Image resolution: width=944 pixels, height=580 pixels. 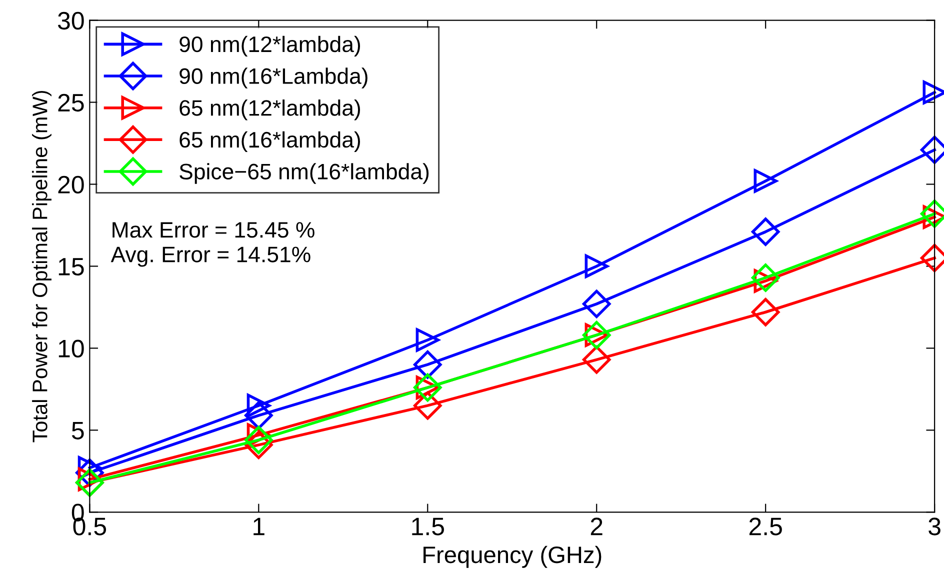 I want to click on legend-label: Spice−65 nm(16*lambda), so click(x=304, y=173).